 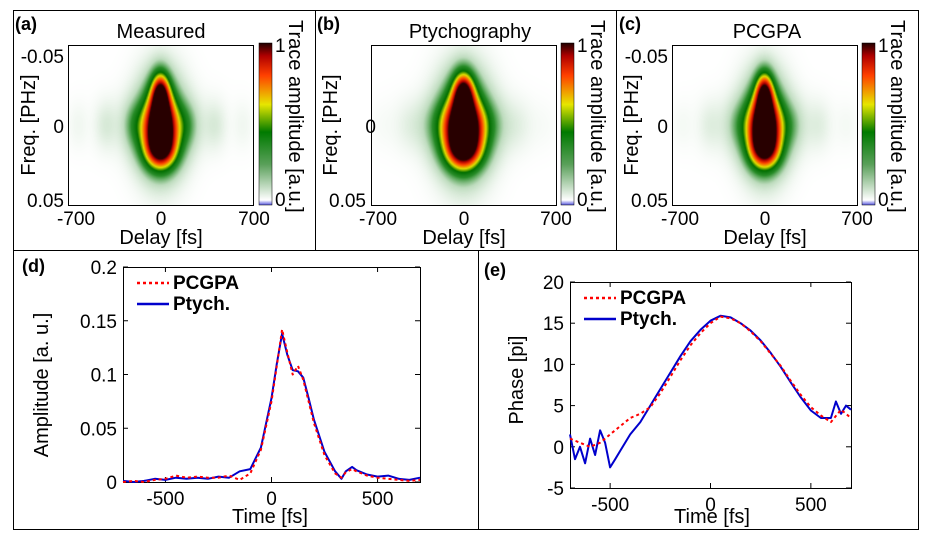 What do you see at coordinates (630, 24) in the screenshot?
I see `panel-c-letter: (c)` at bounding box center [630, 24].